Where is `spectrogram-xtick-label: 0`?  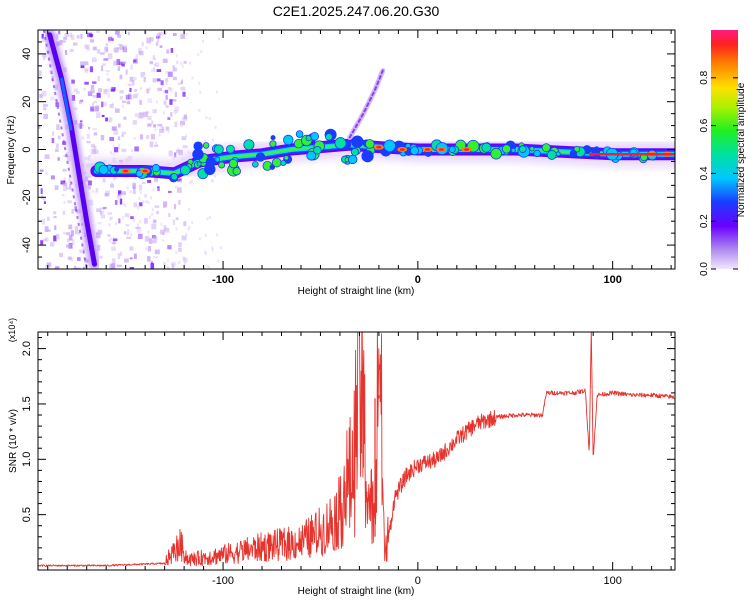
spectrogram-xtick-label: 0 is located at coordinates (418, 280).